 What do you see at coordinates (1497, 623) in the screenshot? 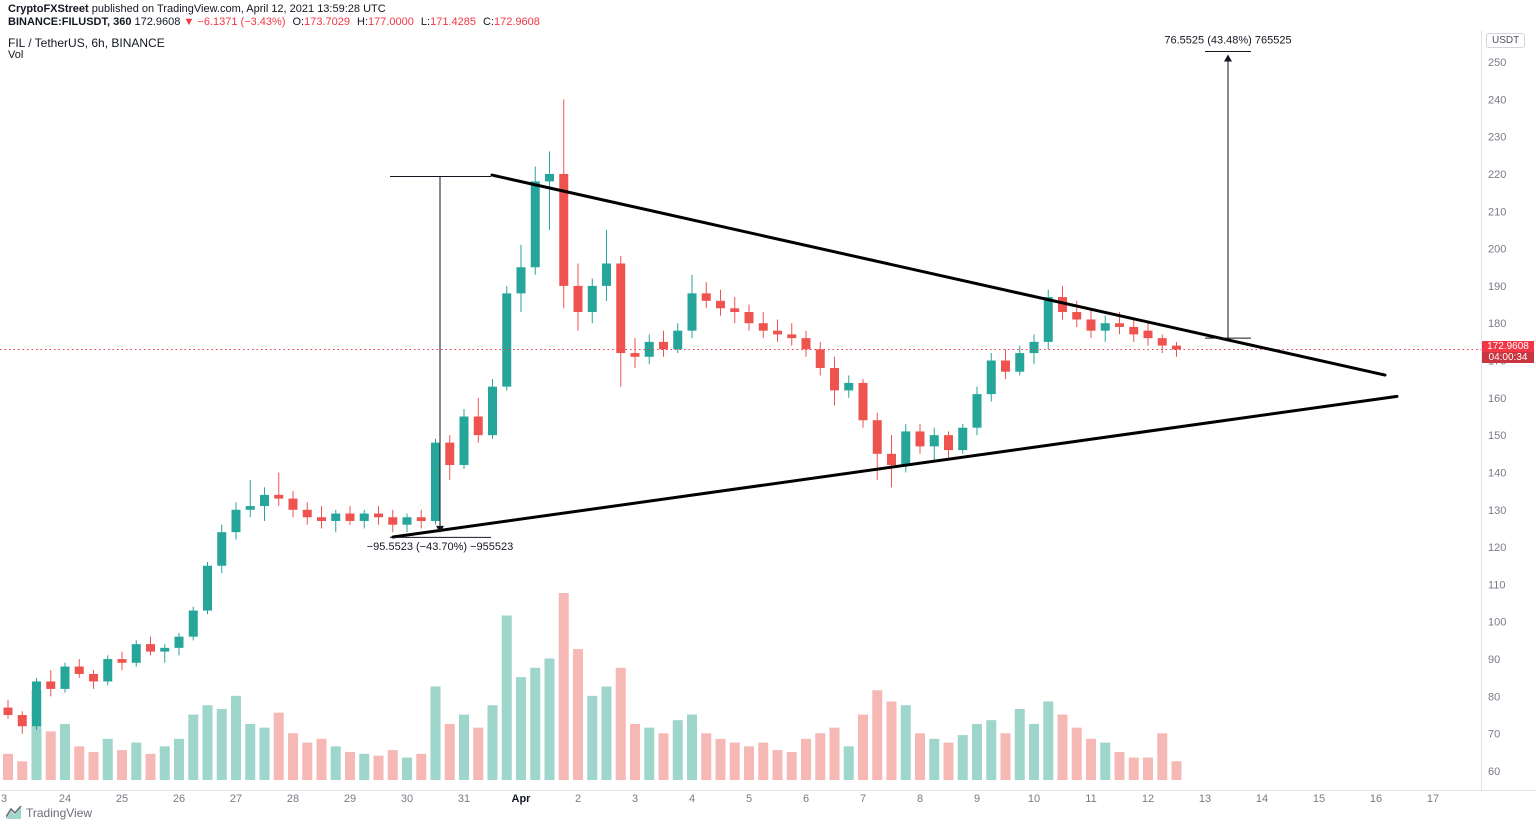
I see `price-tick-label: 100` at bounding box center [1497, 623].